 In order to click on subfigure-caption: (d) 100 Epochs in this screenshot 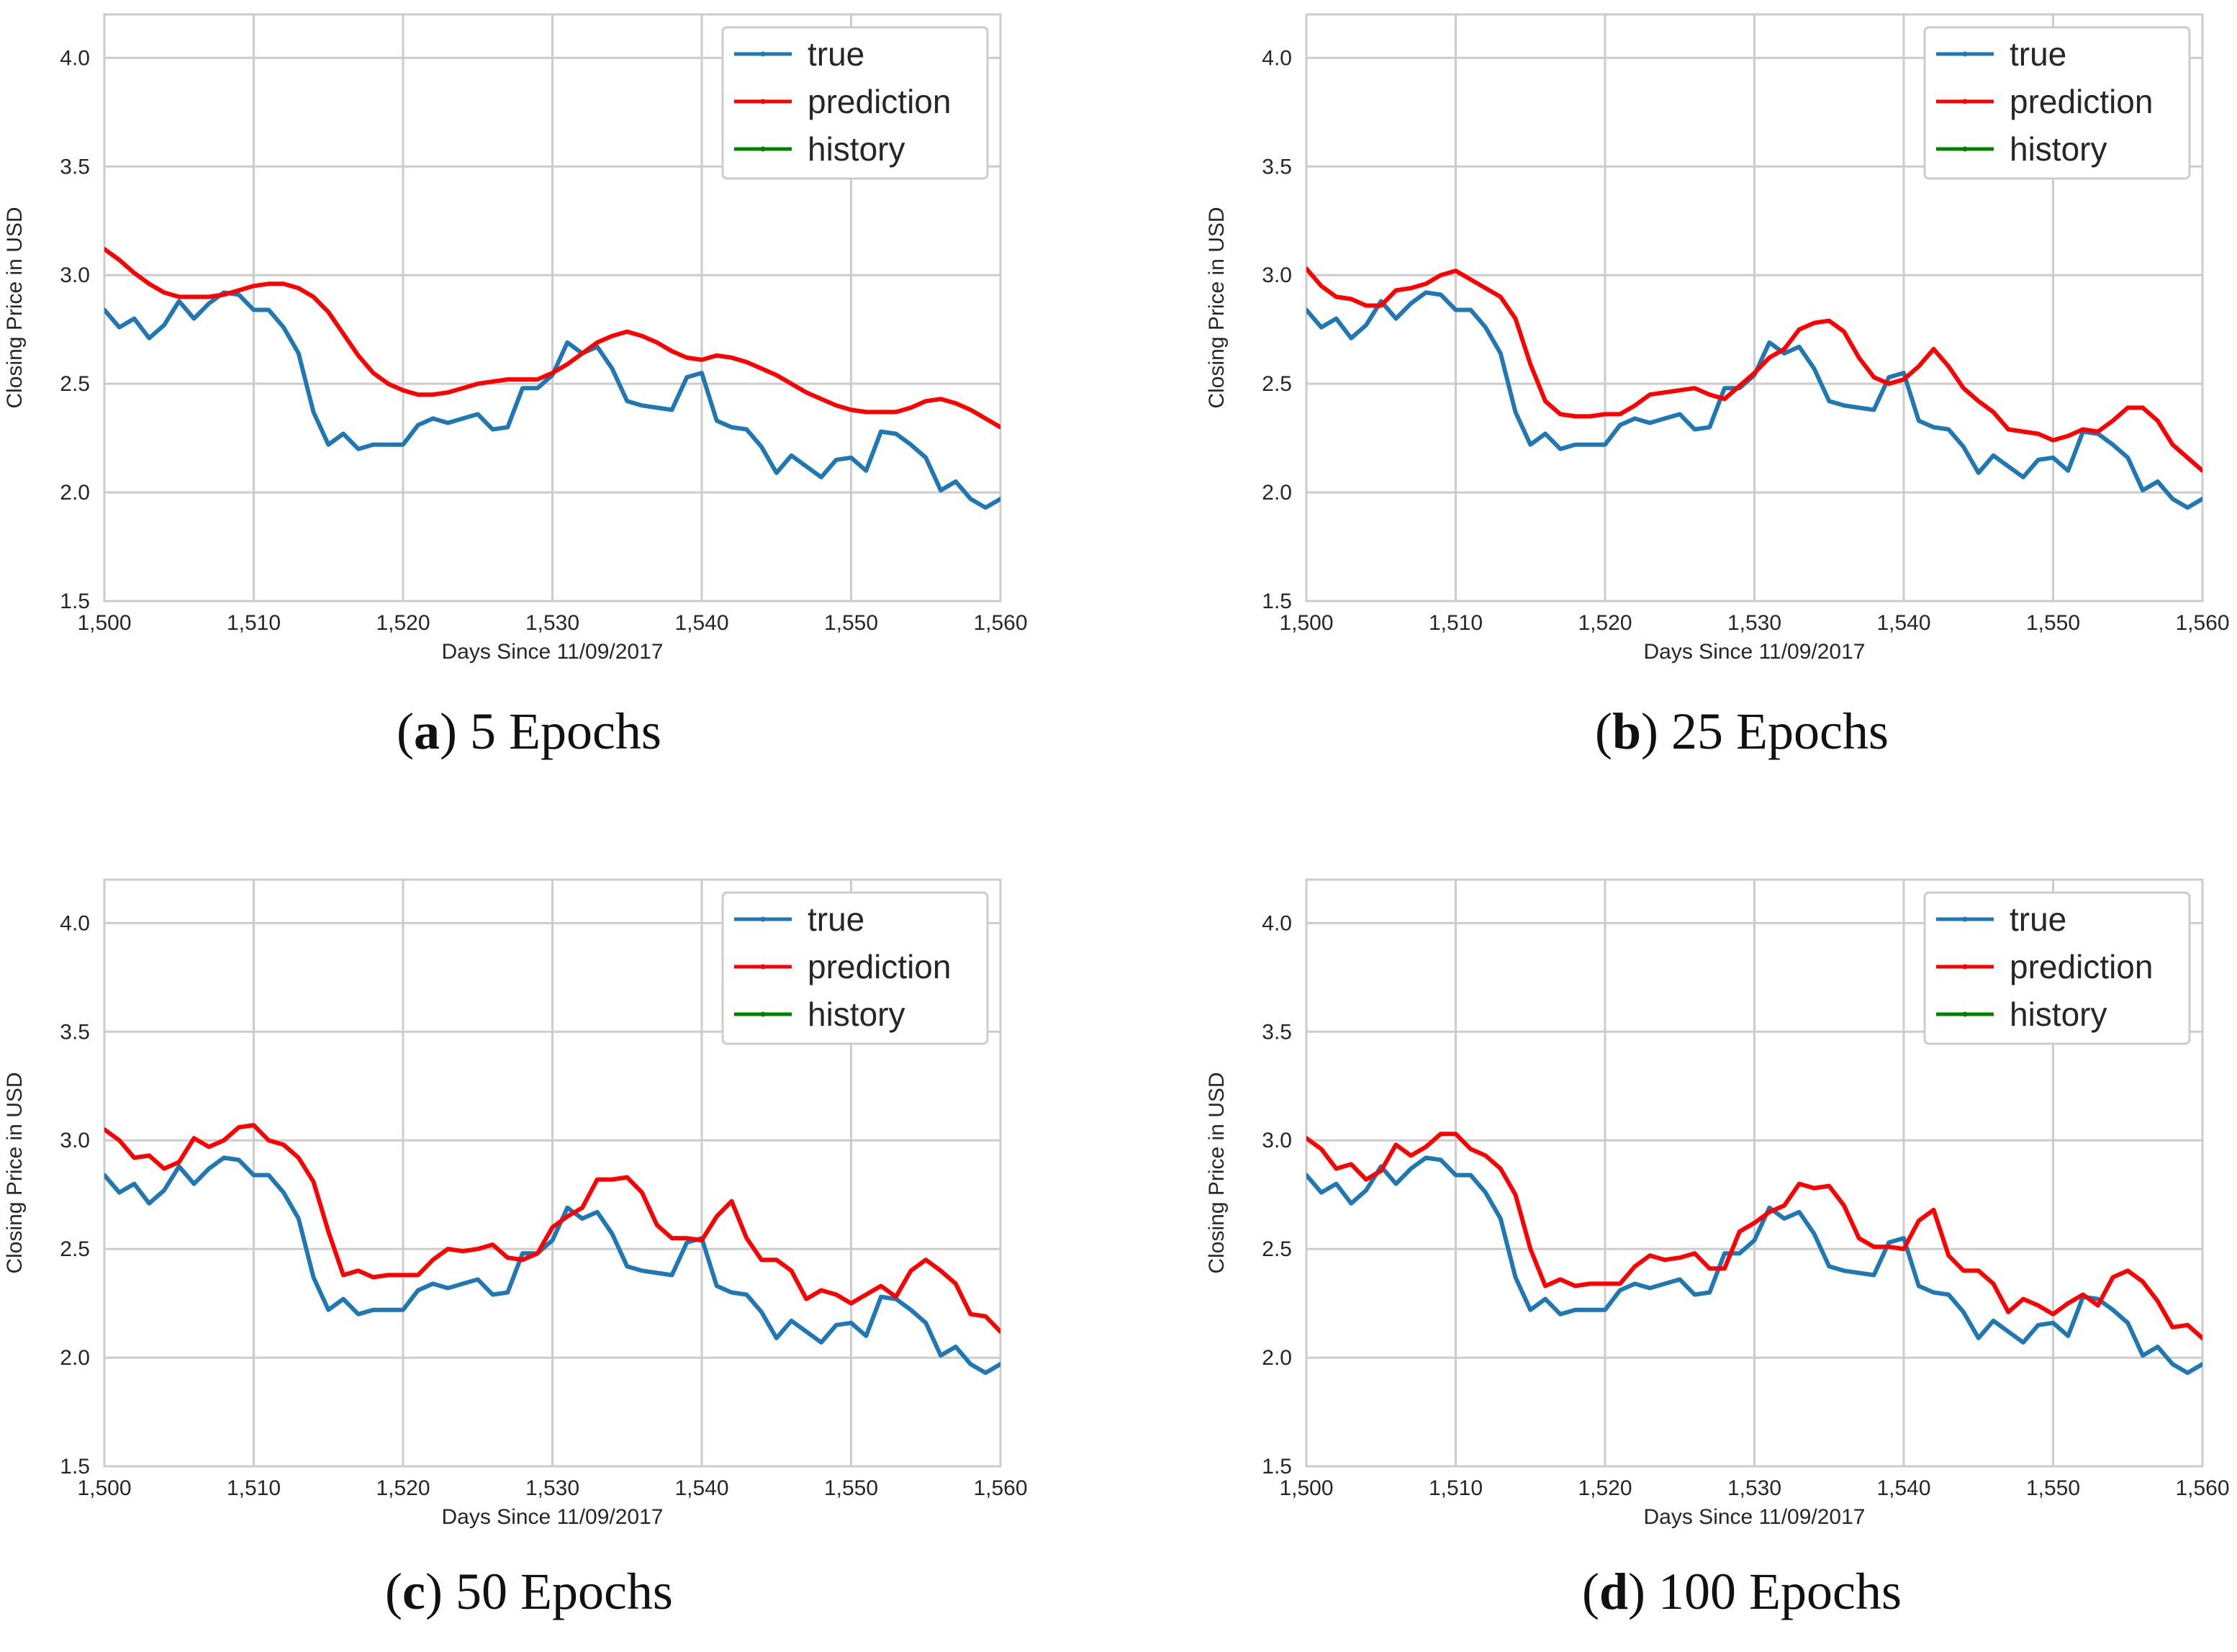, I will do `click(1742, 1591)`.